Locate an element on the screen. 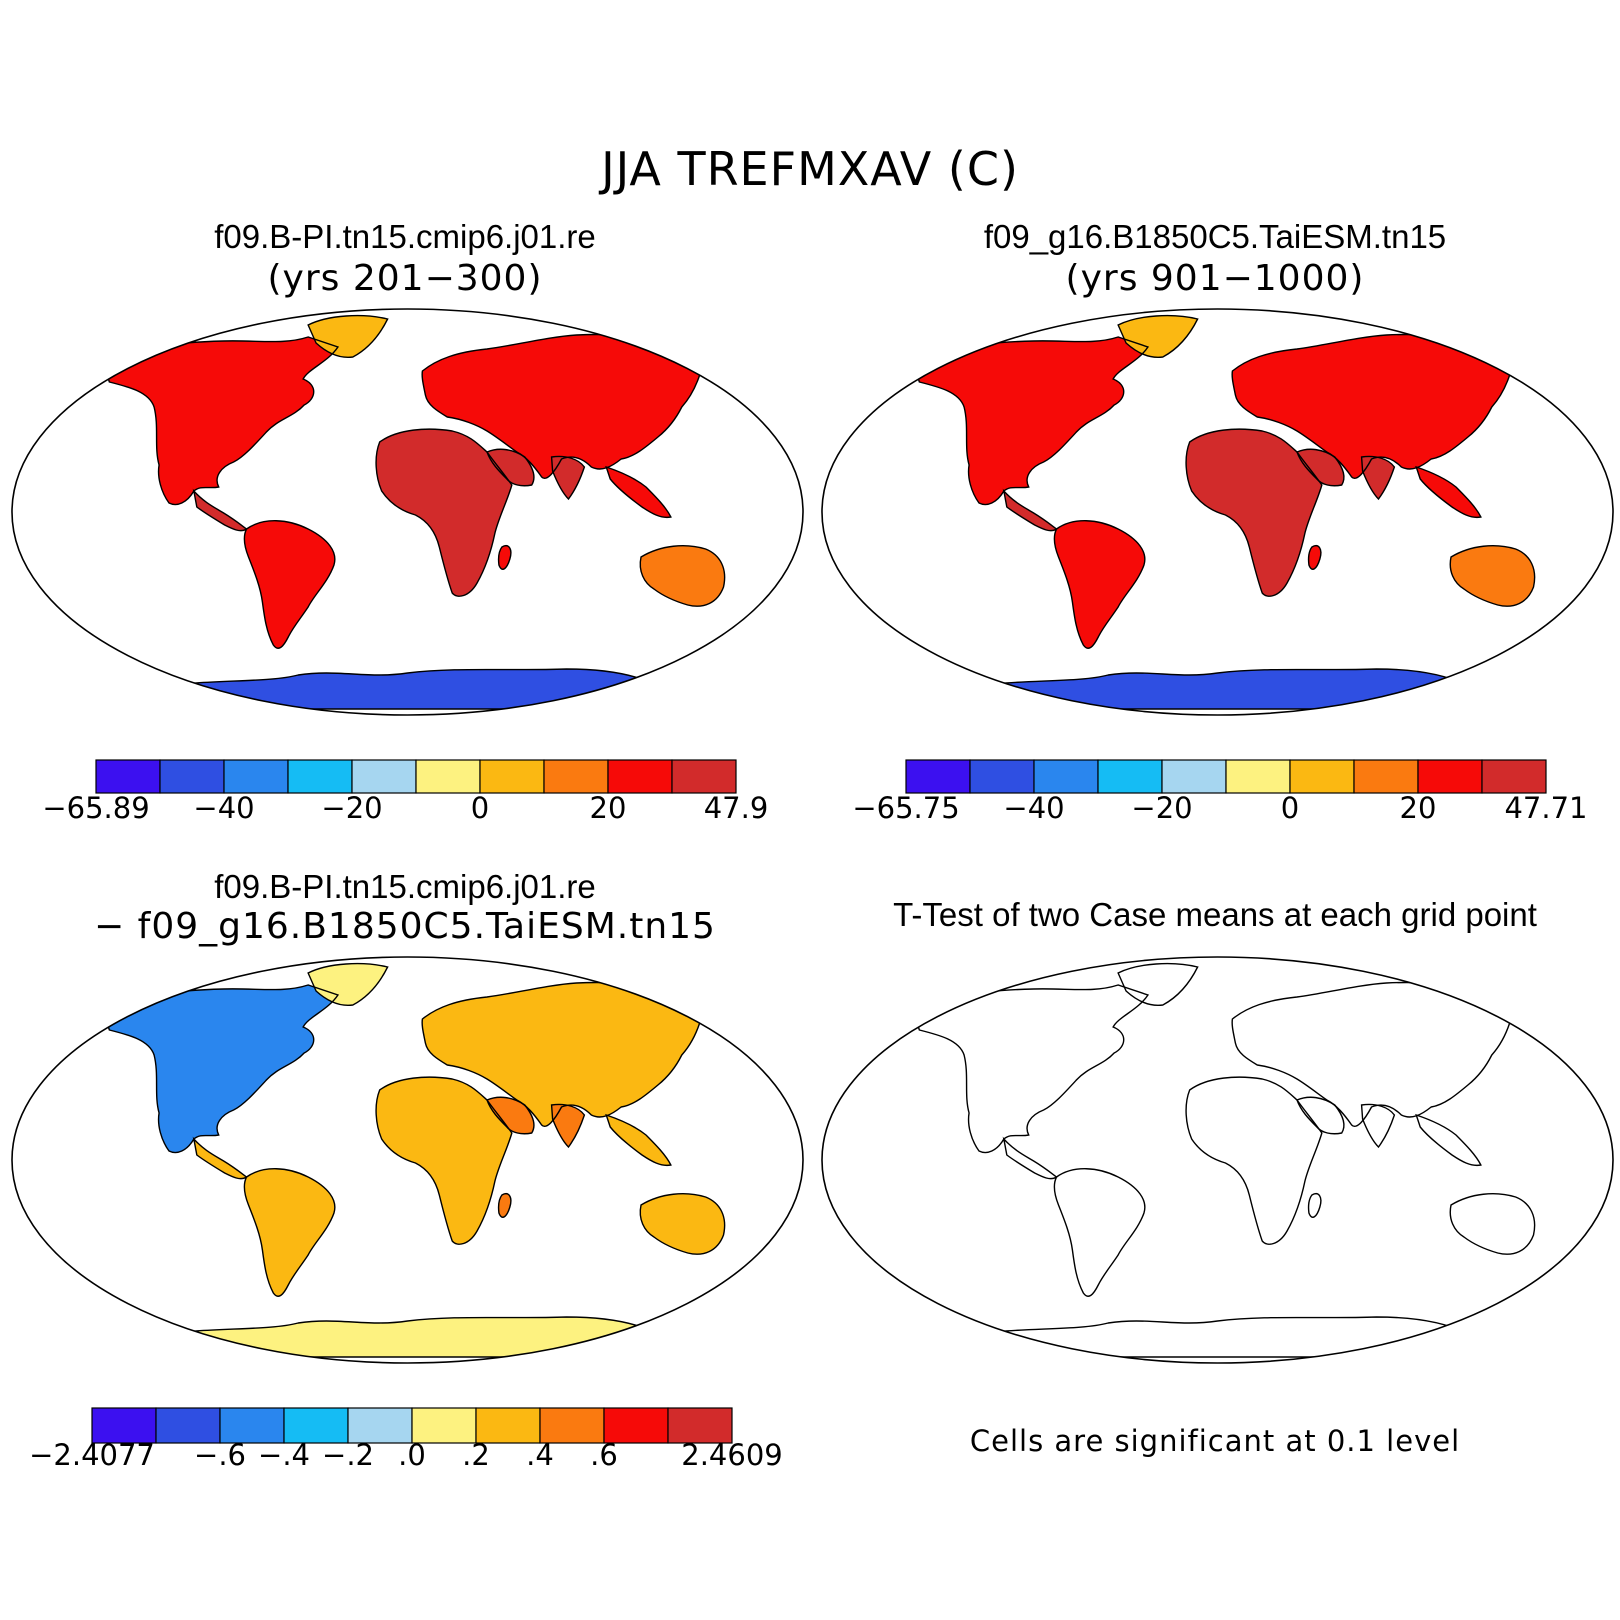  ttest-arabia-fill is located at coordinates (1320, 1115).